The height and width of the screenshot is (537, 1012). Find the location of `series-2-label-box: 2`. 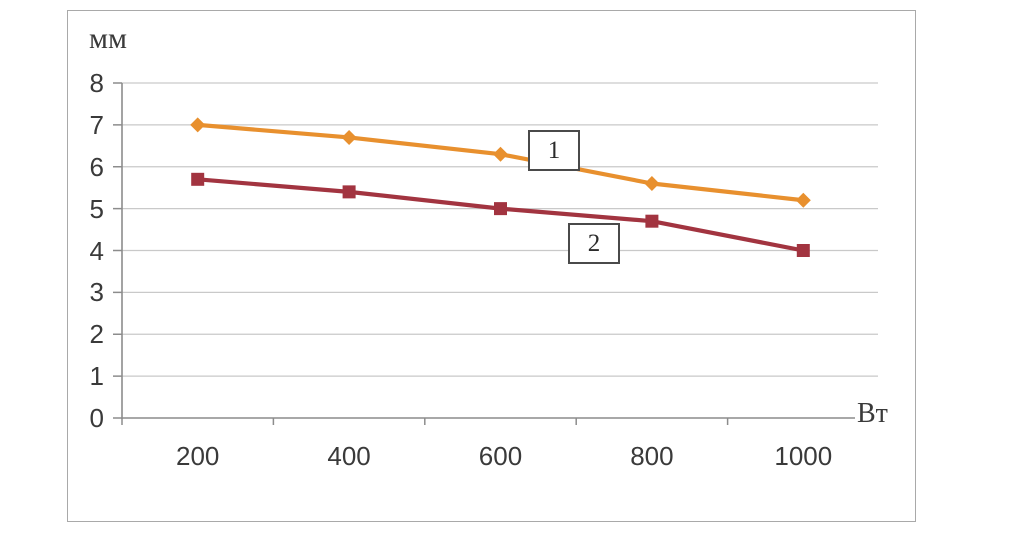

series-2-label-box: 2 is located at coordinates (594, 243).